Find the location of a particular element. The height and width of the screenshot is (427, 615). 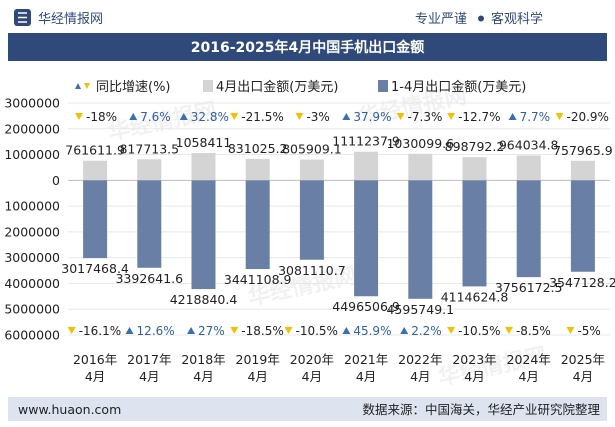

growth-label-april: -7.3% is located at coordinates (419, 117).